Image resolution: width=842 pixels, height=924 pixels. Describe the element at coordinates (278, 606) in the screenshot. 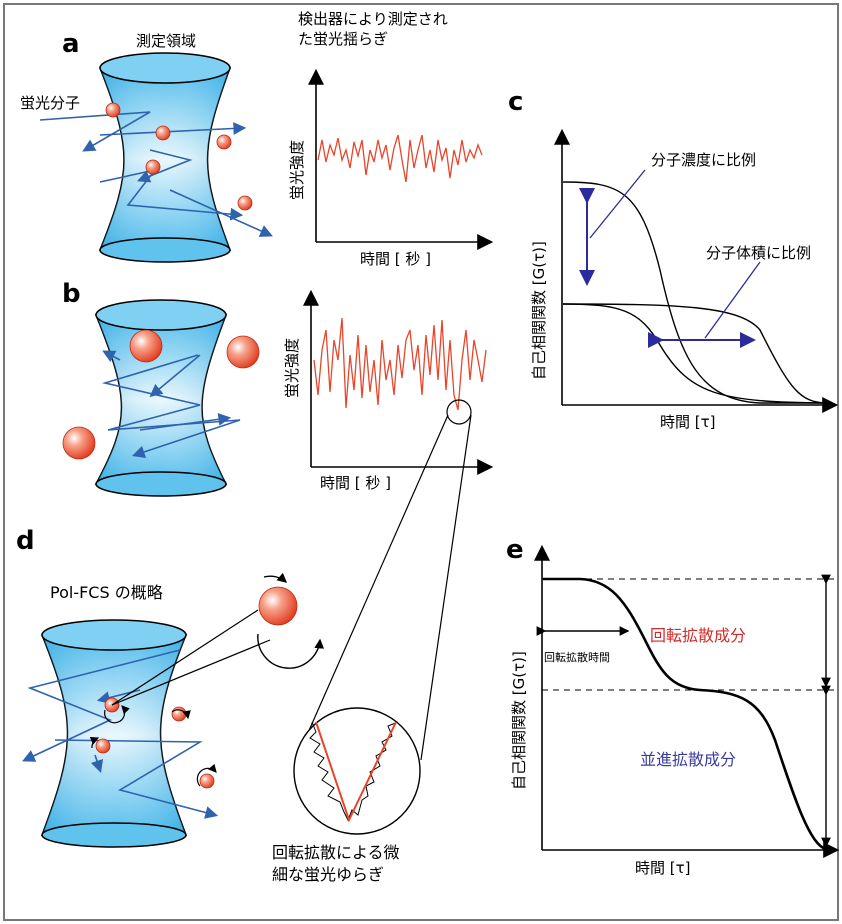

I see `enlarged-molecule` at that location.